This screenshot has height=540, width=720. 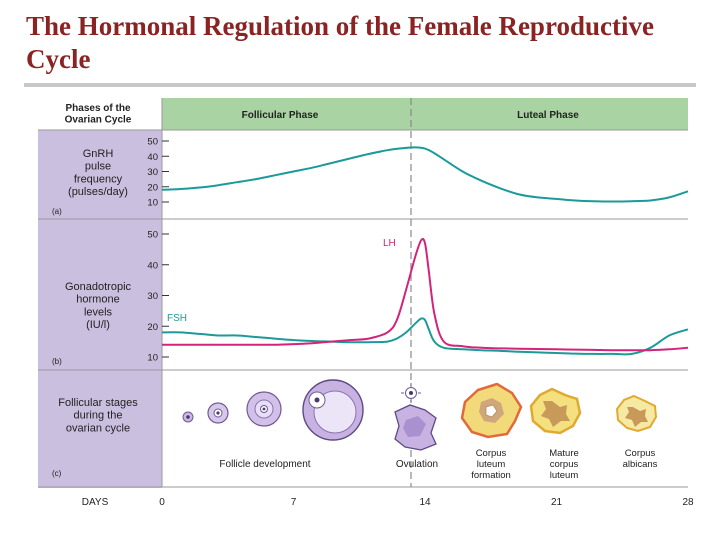 What do you see at coordinates (548, 115) in the screenshot?
I see `luteal-phase-label: Luteal Phase` at bounding box center [548, 115].